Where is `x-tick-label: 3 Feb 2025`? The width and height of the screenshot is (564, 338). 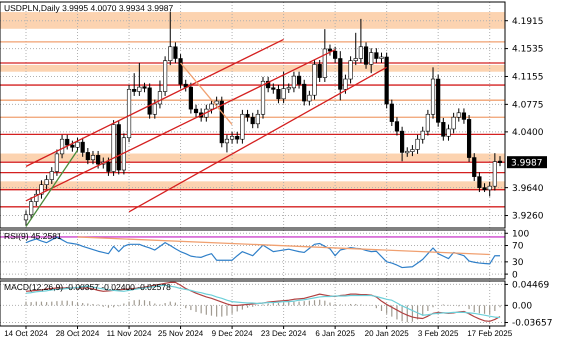
x-tick-label: 3 Feb 2025 is located at coordinates (438, 333).